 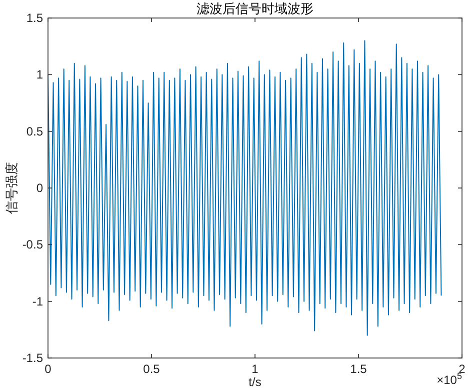 I want to click on x-axis-title: t/s, so click(x=255, y=382).